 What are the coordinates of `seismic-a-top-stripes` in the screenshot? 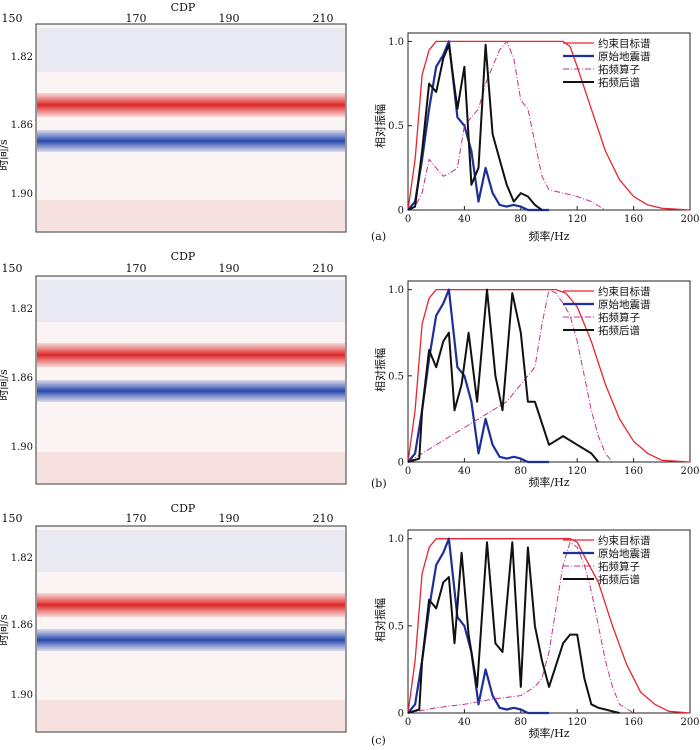 It's located at (191, 50).